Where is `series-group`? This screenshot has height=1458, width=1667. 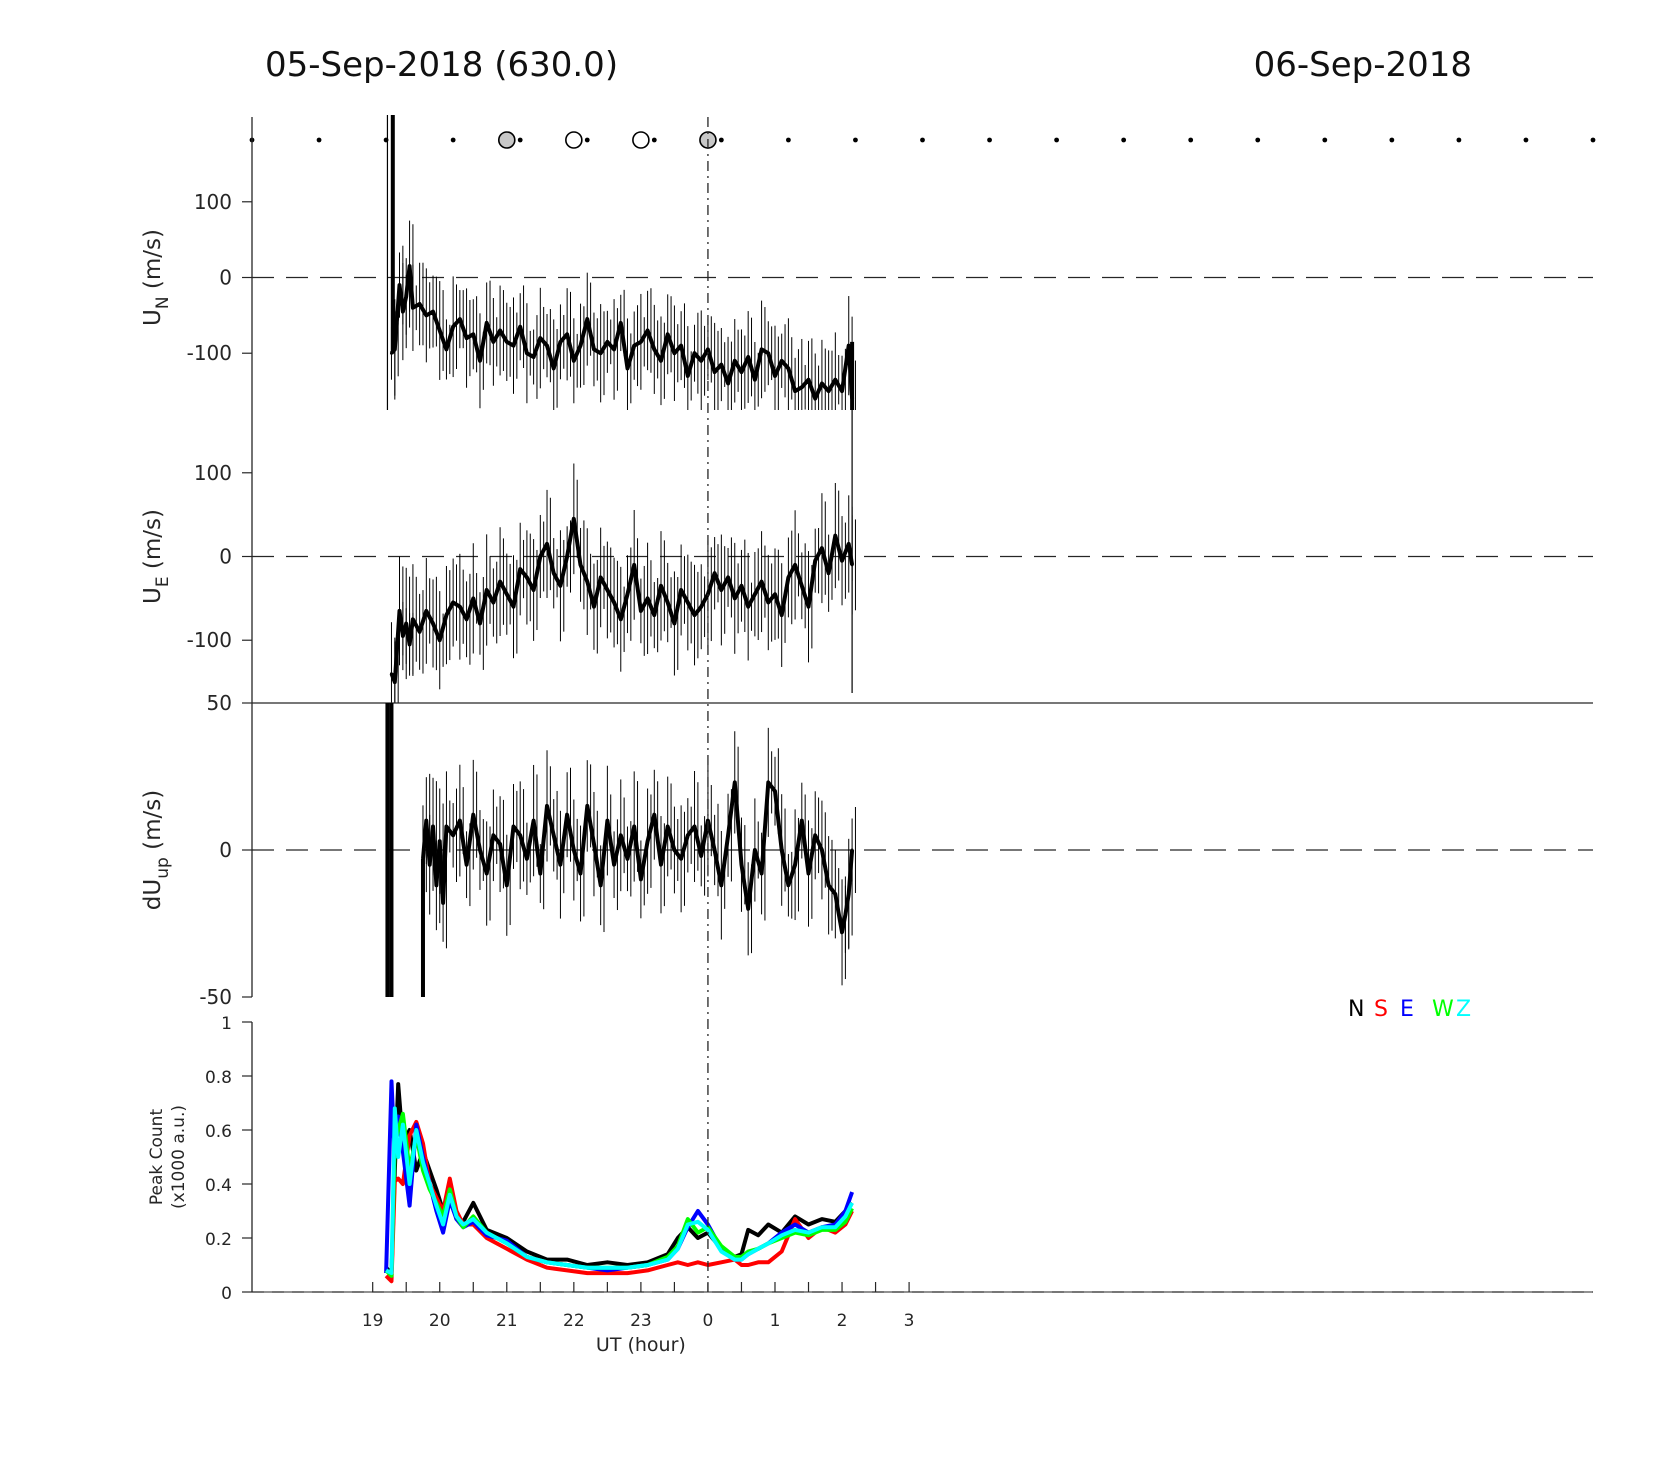 series-group is located at coordinates (619, 1181).